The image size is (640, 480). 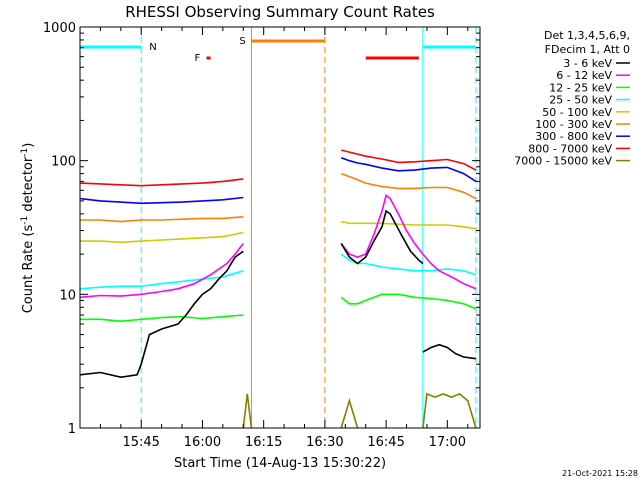 I want to click on footer-timestamp: 21-Oct-2021 15:28, so click(x=600, y=473).